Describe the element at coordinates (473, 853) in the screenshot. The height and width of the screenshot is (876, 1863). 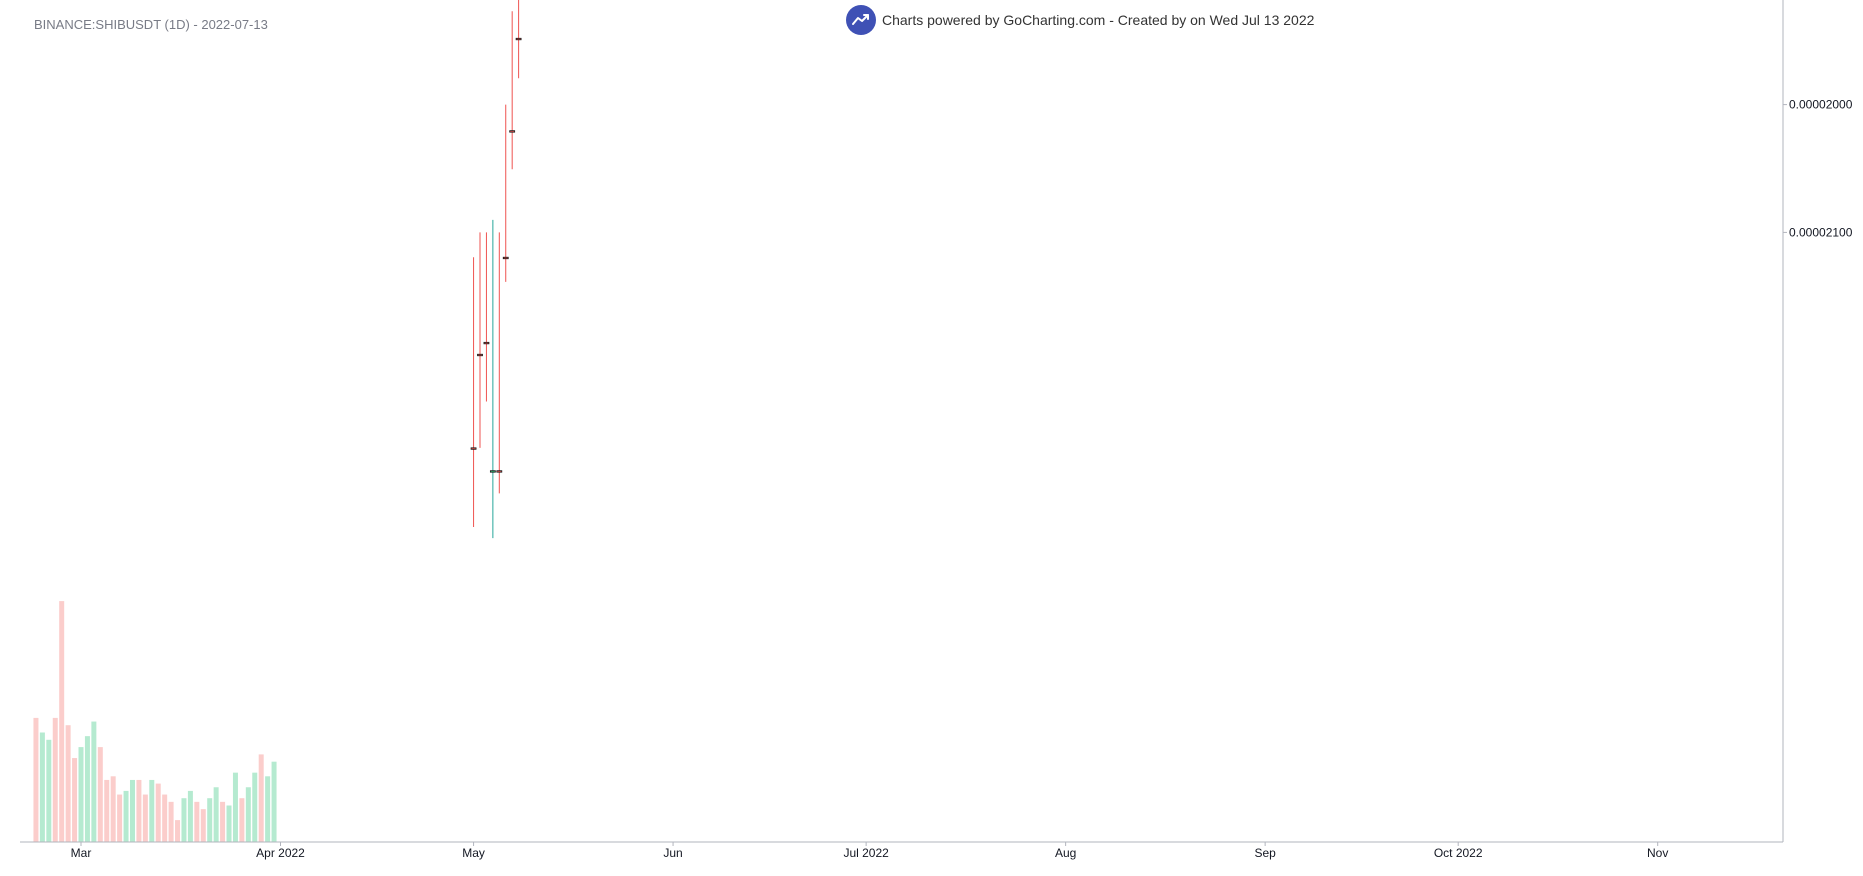
I see `x-tick-label: May` at that location.